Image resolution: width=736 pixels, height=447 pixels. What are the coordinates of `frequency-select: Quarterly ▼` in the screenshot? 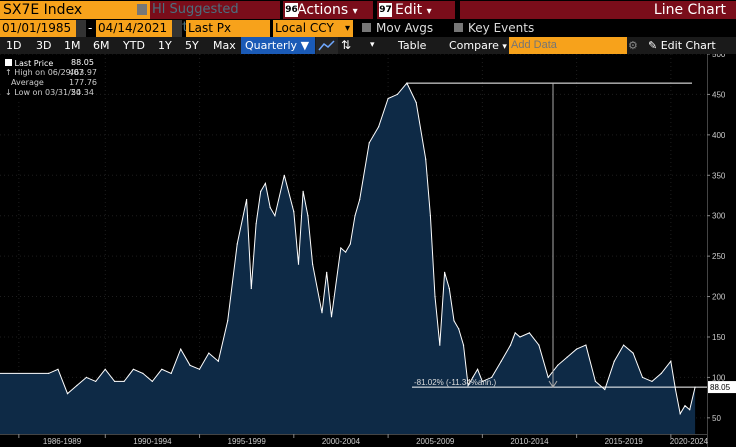 It's located at (278, 45).